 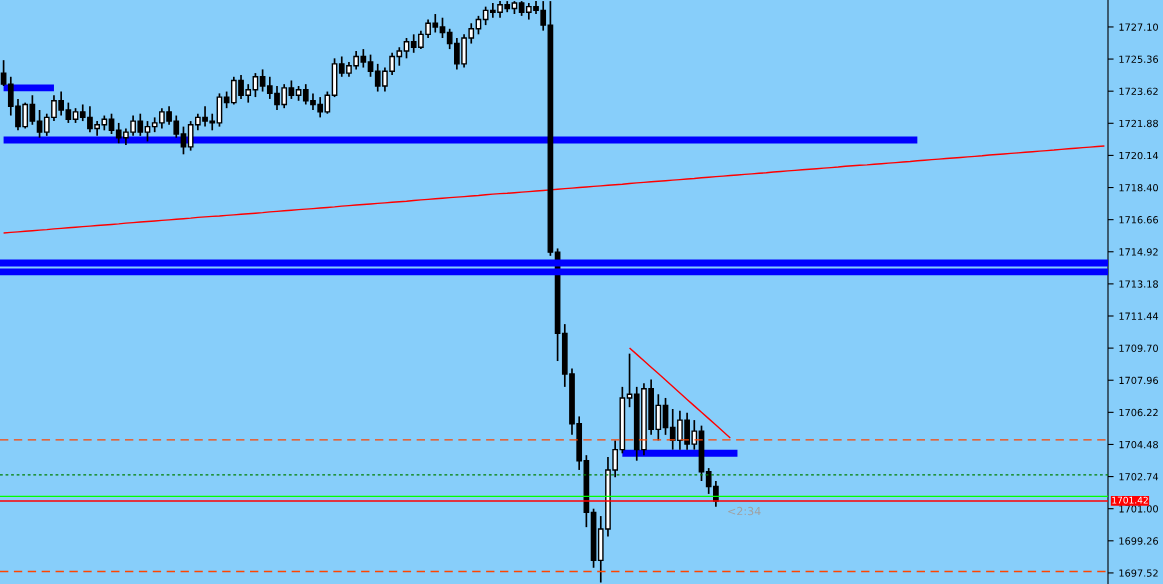 I want to click on y-tick-label: 1701.00, so click(x=1138, y=509).